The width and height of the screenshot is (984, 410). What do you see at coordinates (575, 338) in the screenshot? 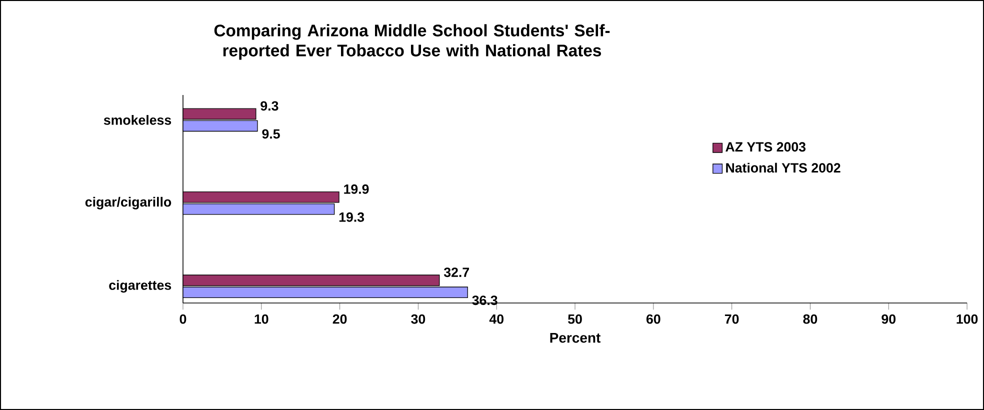
I see `x-axis-title: Percent` at bounding box center [575, 338].